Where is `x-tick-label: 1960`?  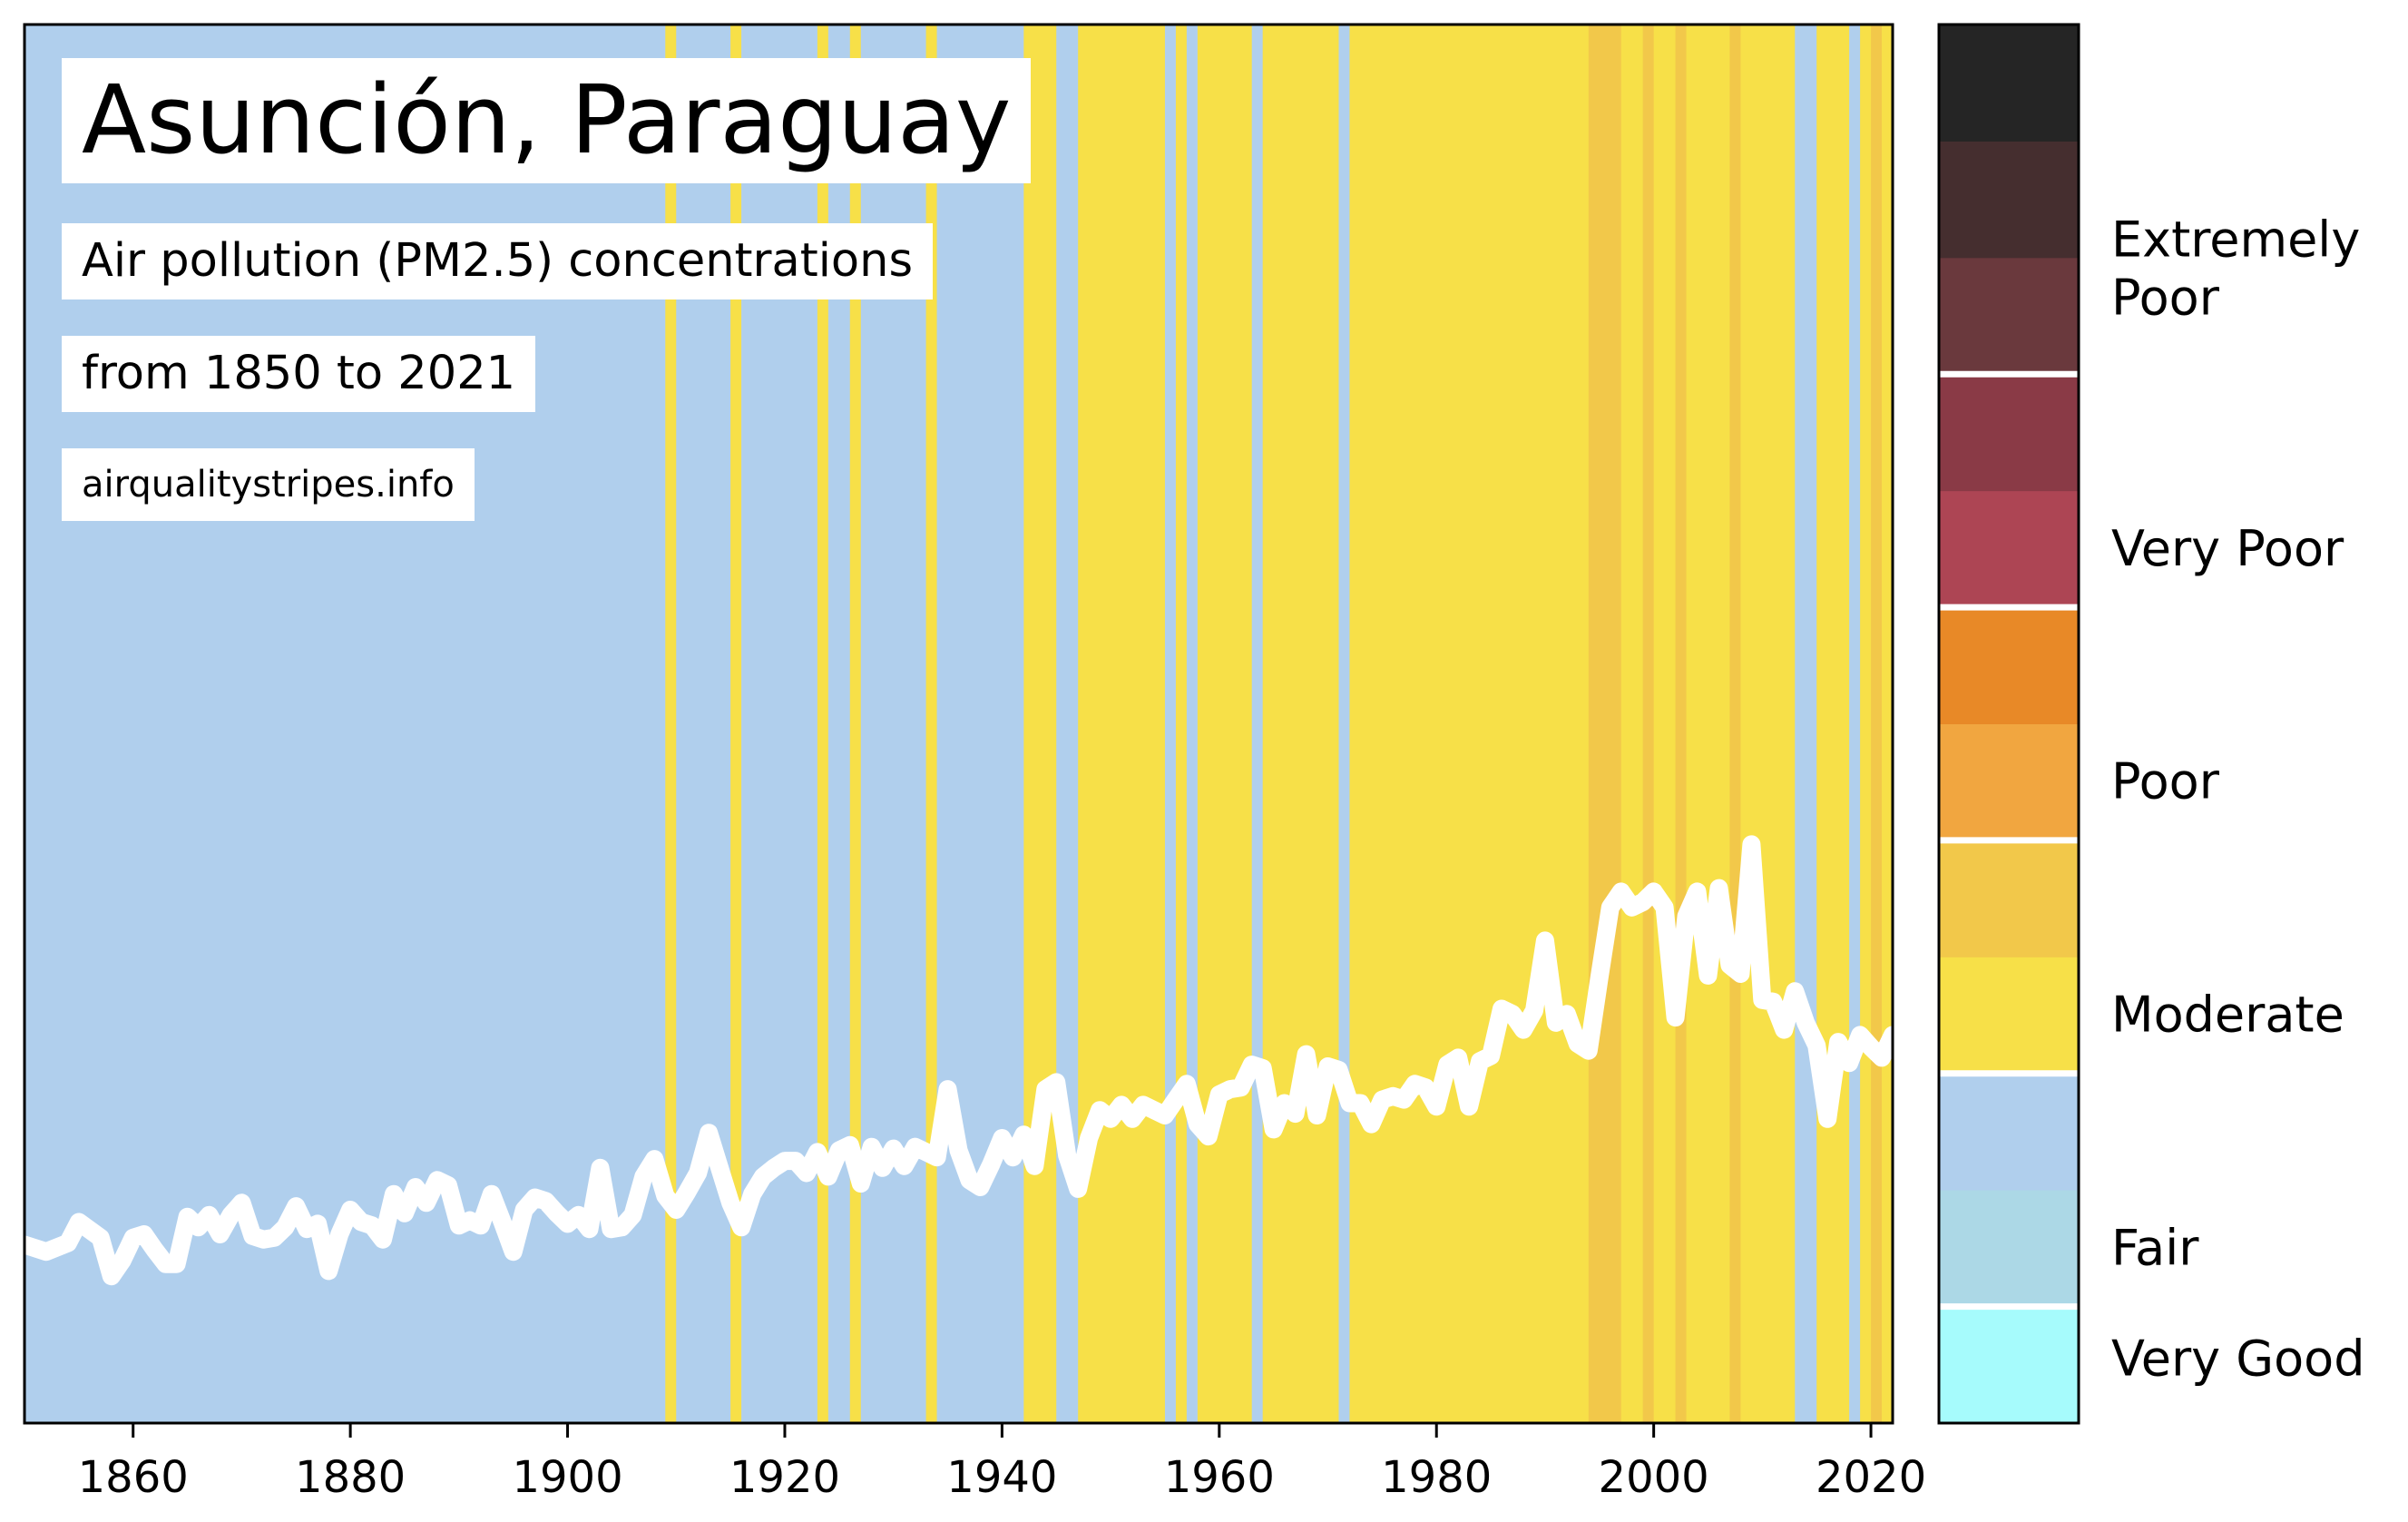
x-tick-label: 1960 is located at coordinates (1220, 1477).